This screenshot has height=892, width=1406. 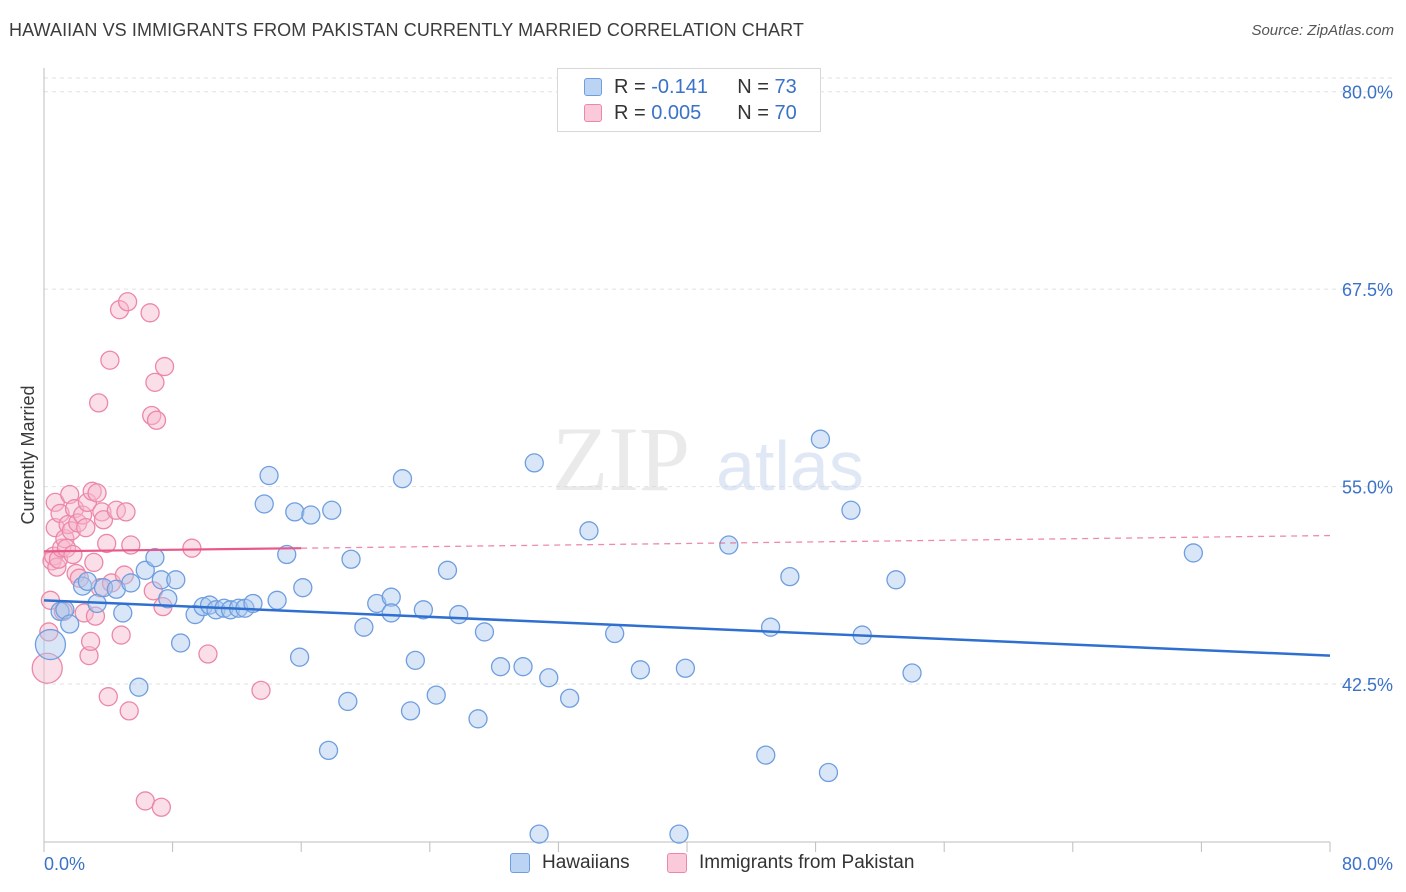 What do you see at coordinates (708, 459) in the screenshot?
I see `watermark: ZIP atlas` at bounding box center [708, 459].